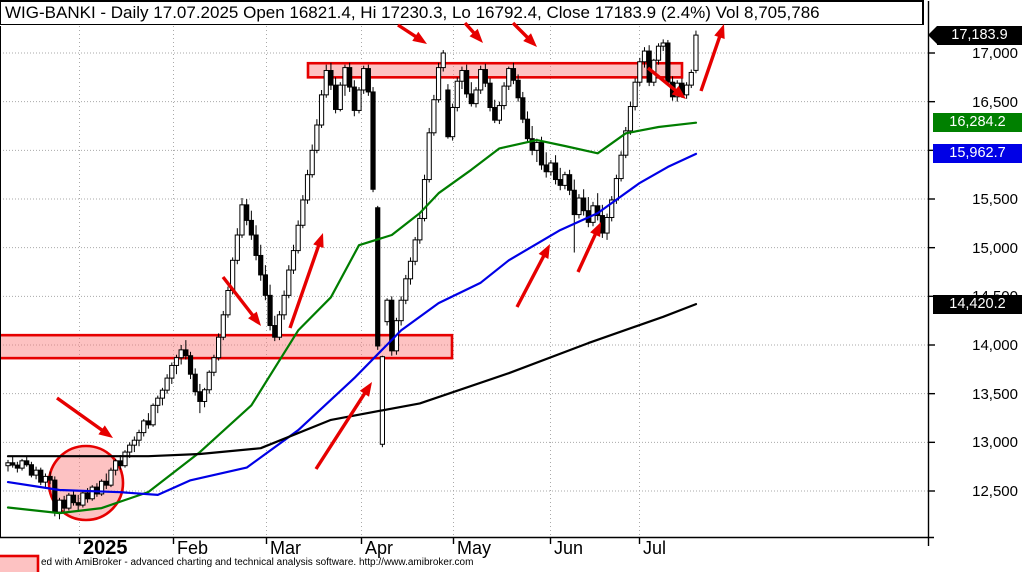 The image size is (1022, 572). What do you see at coordinates (655, 548) in the screenshot?
I see `x-axis-month-label: Jul` at bounding box center [655, 548].